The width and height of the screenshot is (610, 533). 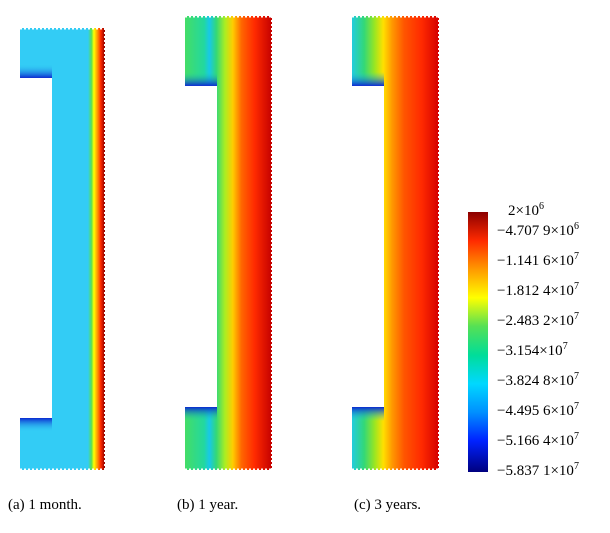 What do you see at coordinates (208, 505) in the screenshot?
I see `caption-1-year: (b) 1 year.` at bounding box center [208, 505].